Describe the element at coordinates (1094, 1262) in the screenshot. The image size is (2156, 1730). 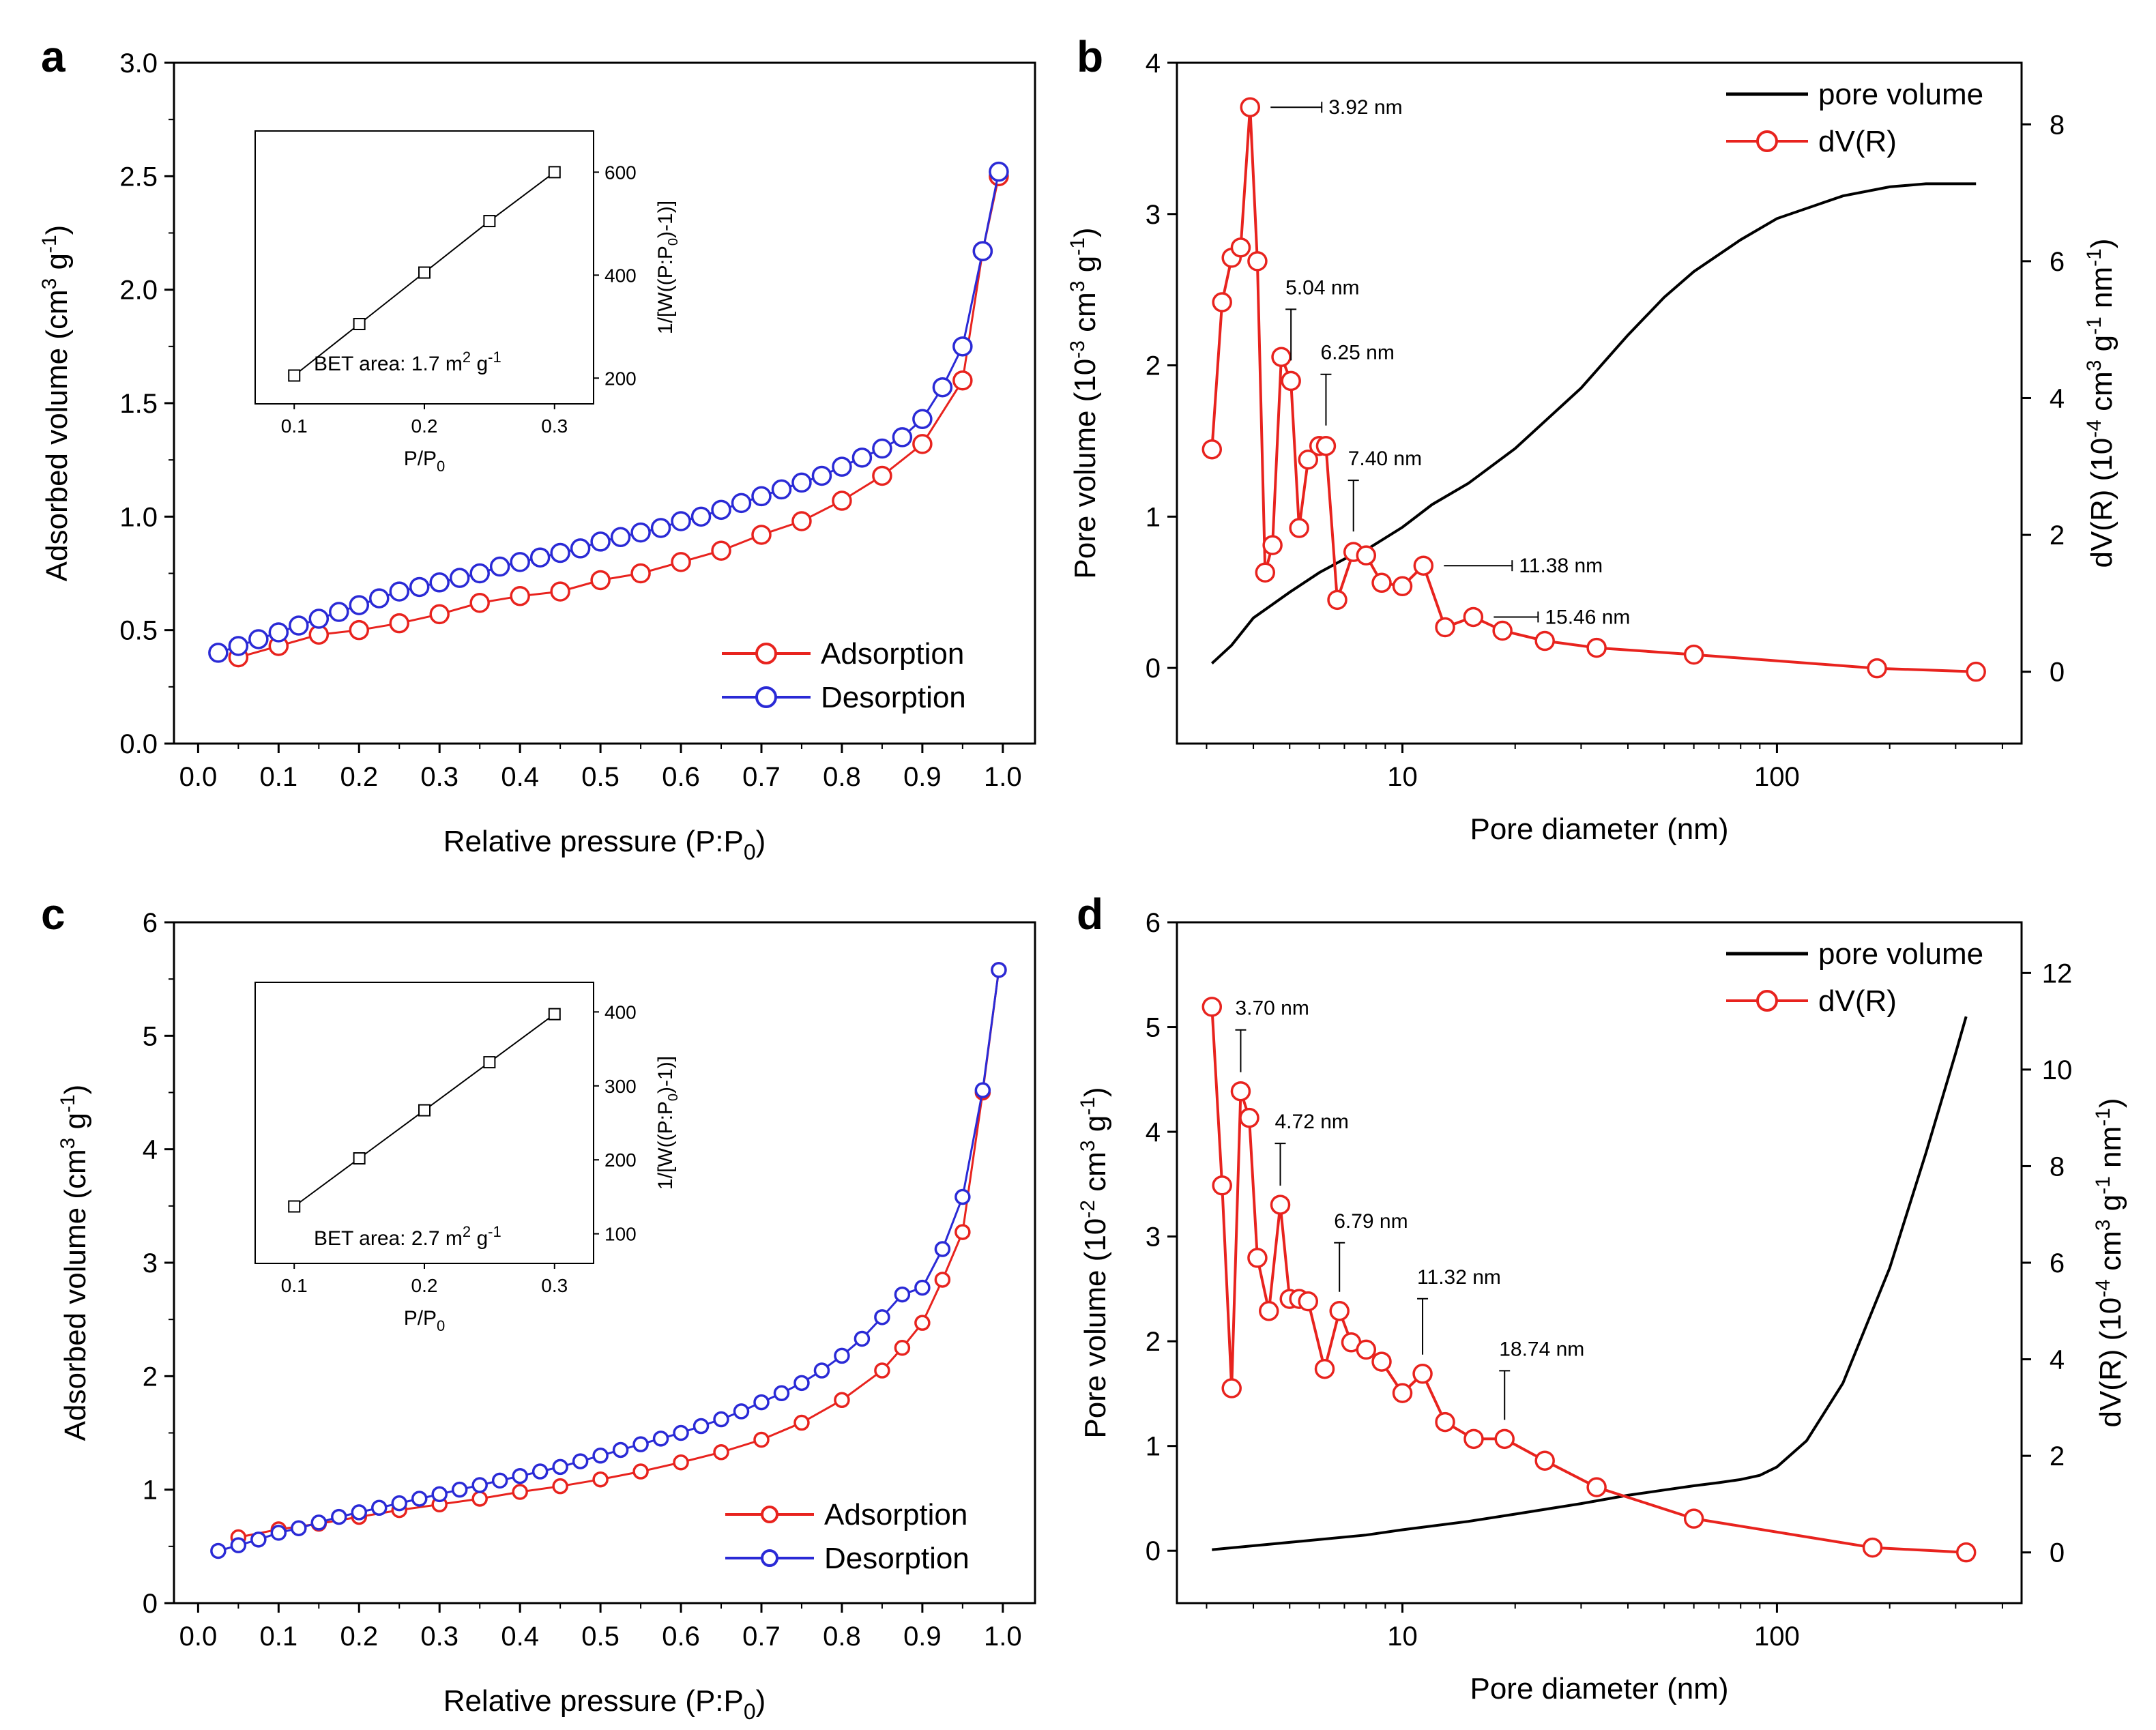
I see `panel-d-ylabel-left: Pore volume (10-2 cm3 g-1)` at that location.